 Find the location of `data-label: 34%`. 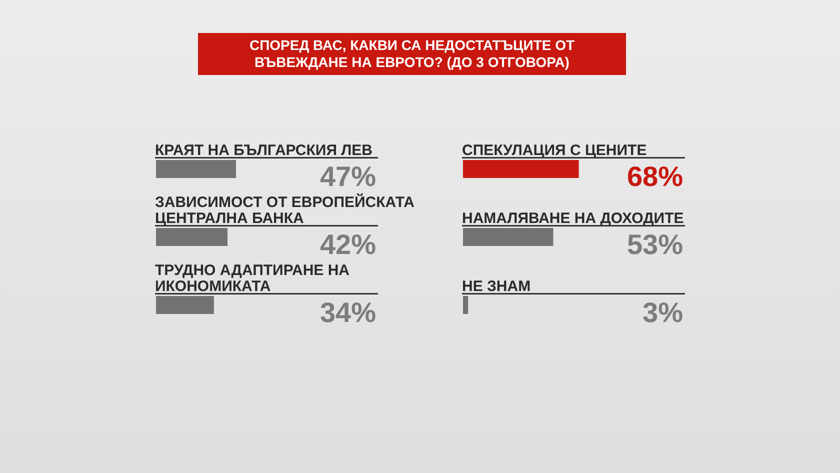

data-label: 34% is located at coordinates (348, 312).